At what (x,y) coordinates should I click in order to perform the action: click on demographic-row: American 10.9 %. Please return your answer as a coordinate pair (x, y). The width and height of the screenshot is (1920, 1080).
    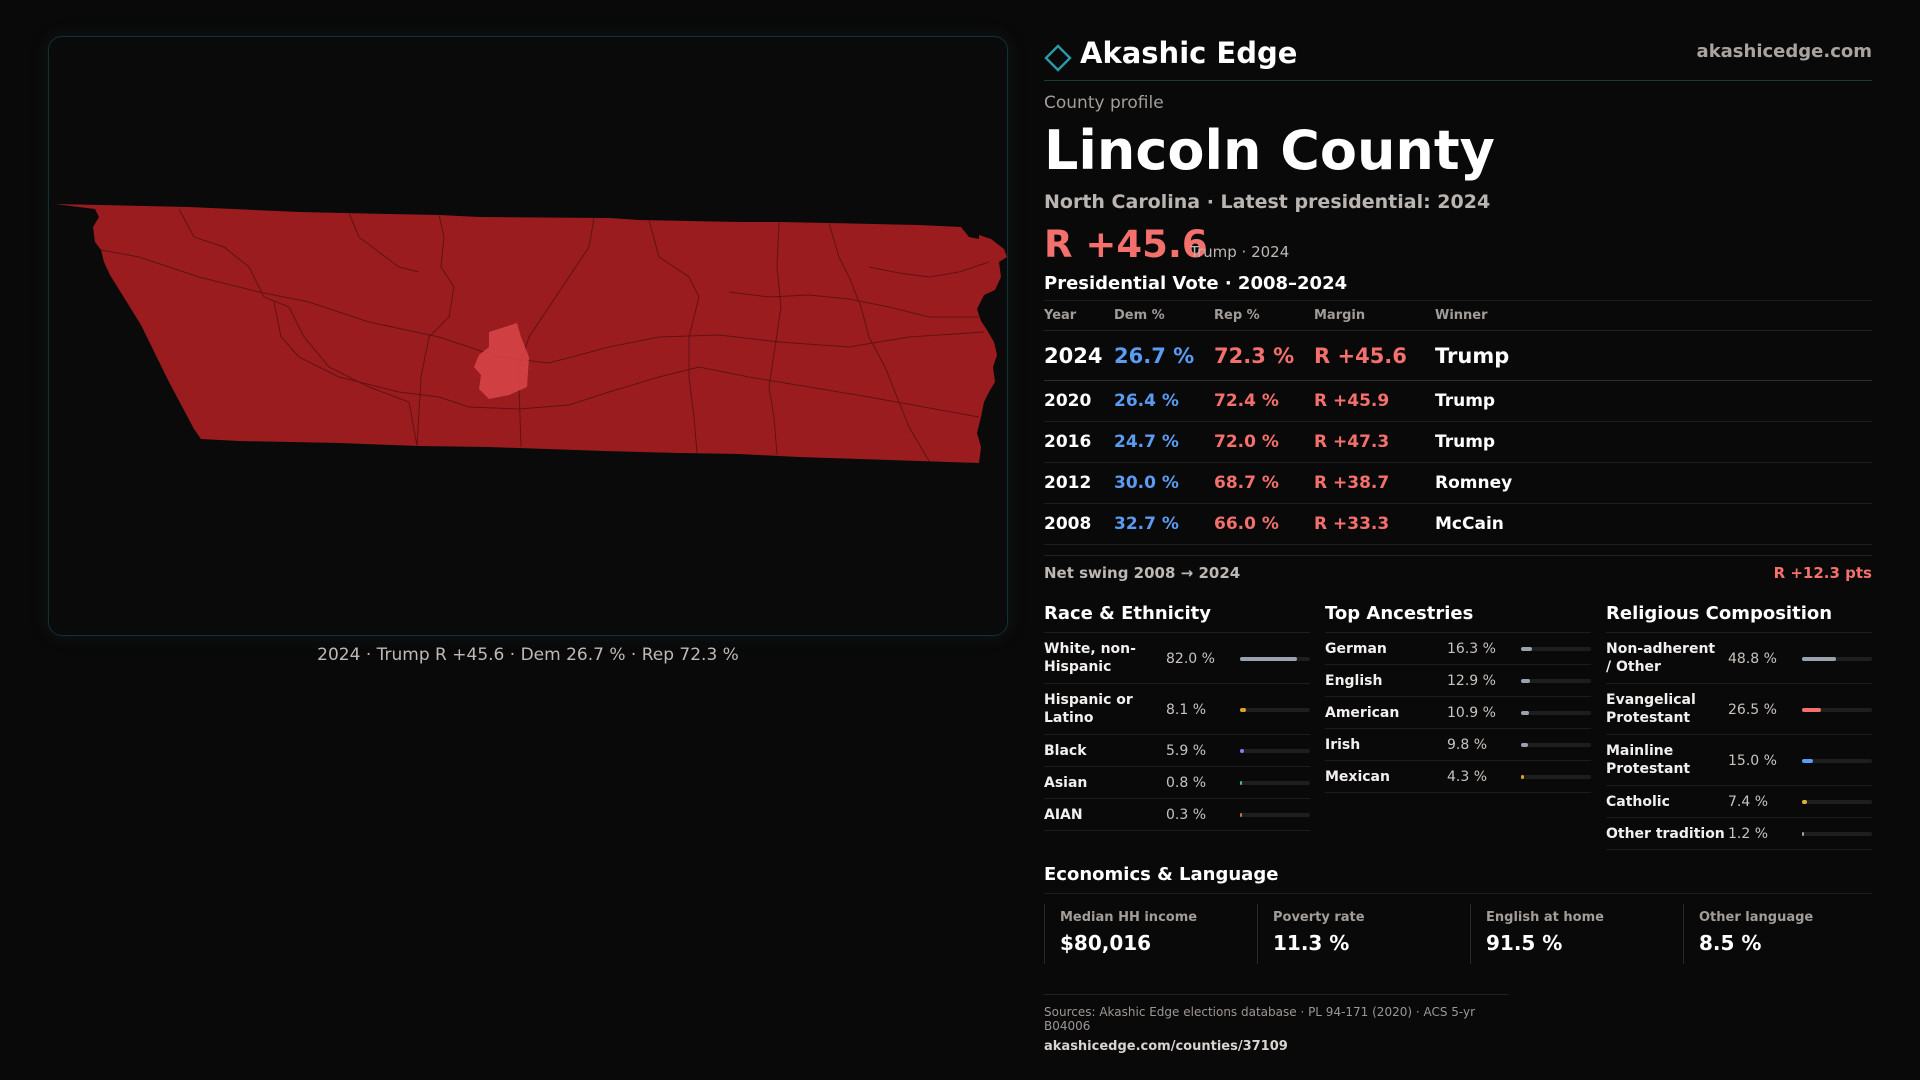
    Looking at the image, I should click on (1458, 713).